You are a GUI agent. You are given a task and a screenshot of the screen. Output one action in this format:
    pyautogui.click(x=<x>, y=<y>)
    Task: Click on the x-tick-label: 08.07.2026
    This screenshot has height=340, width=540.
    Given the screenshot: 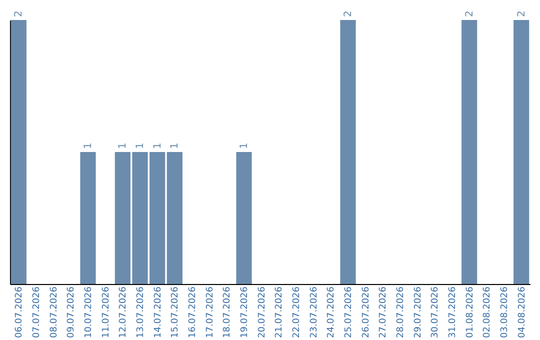 What is the action you would take?
    pyautogui.click(x=54, y=312)
    